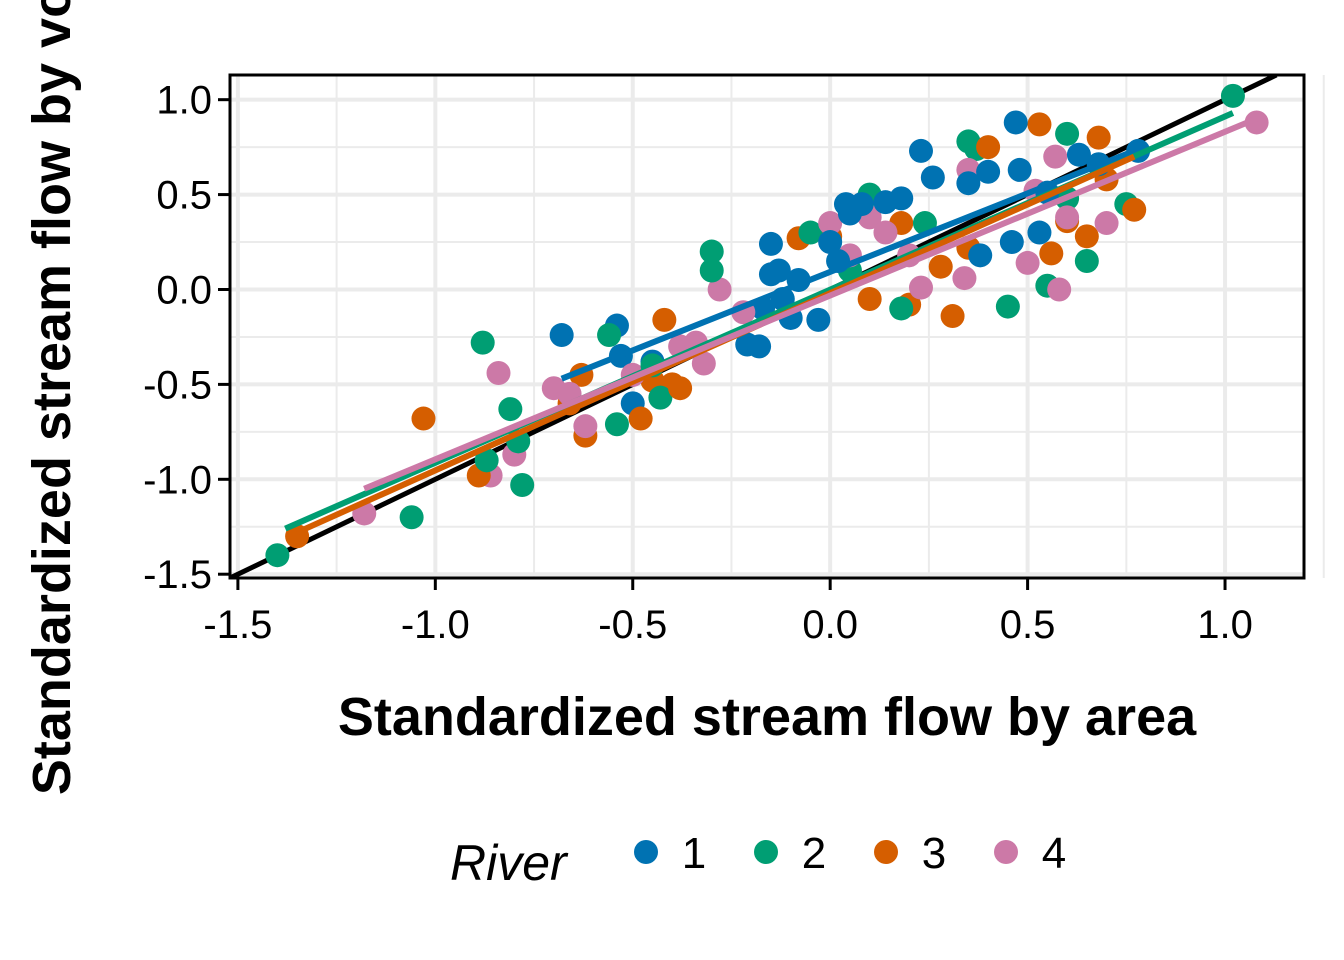  I want to click on y-tick-label: 1.0, so click(184, 101).